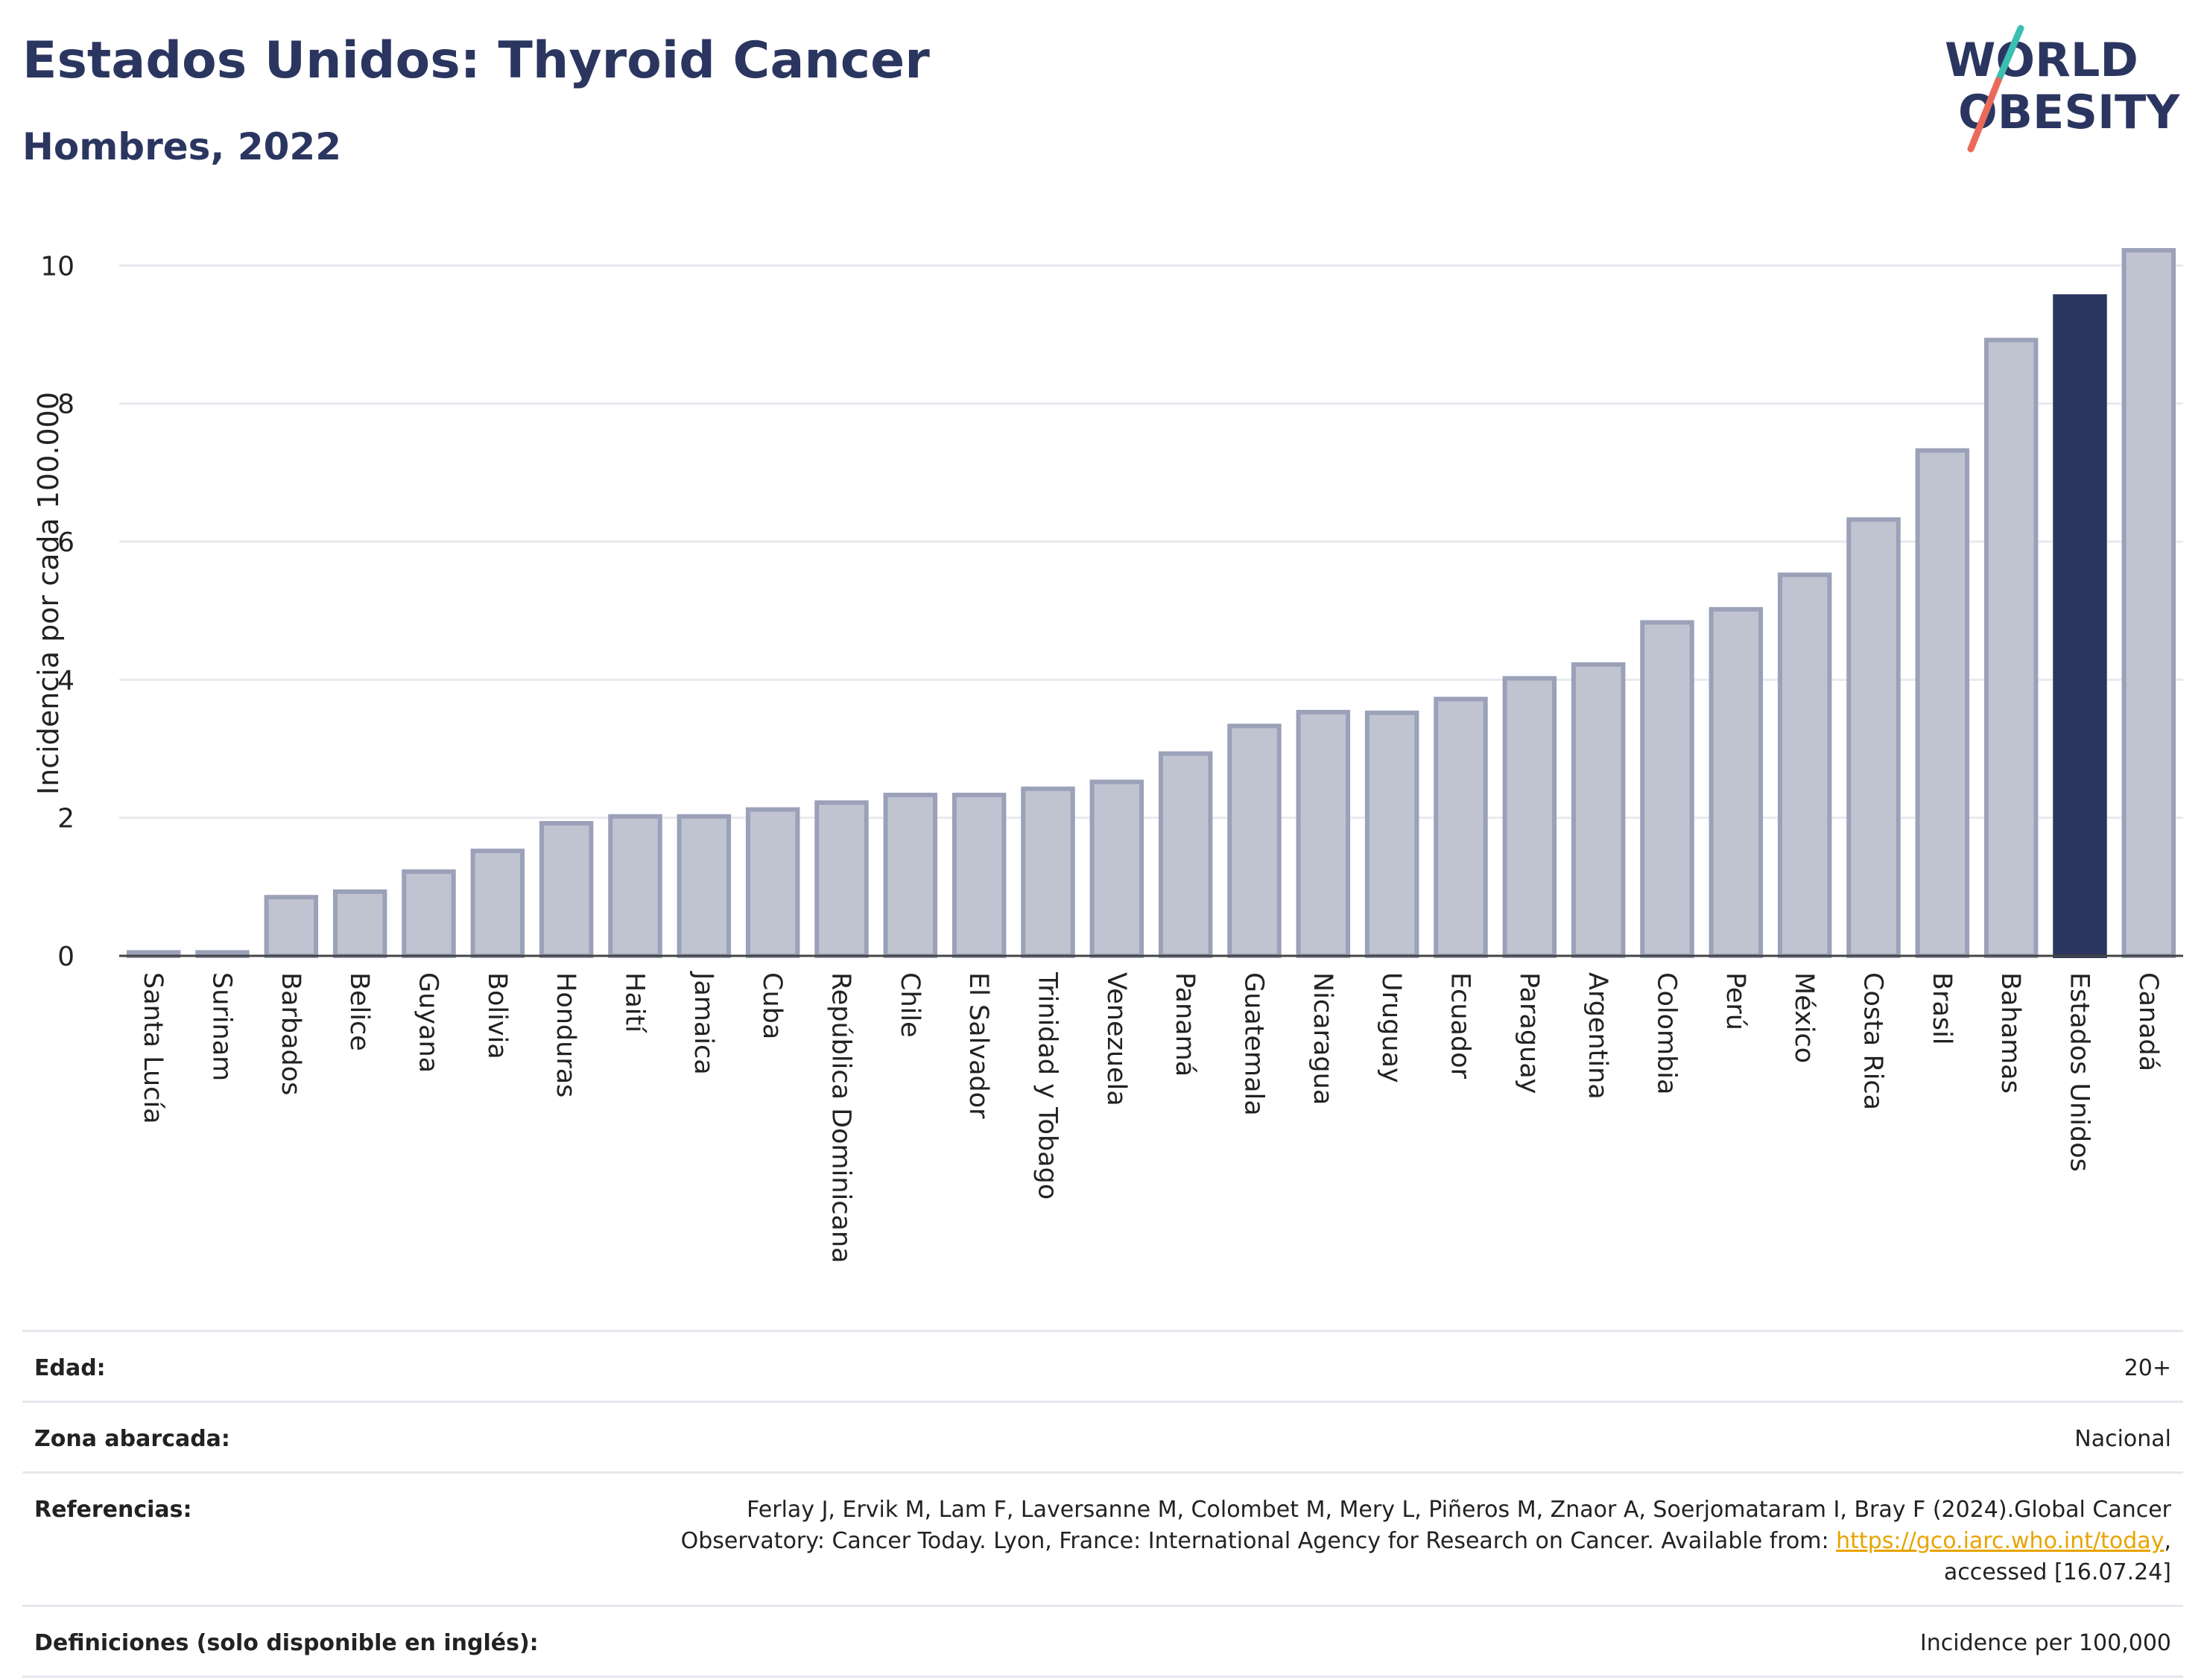 The image size is (2204, 1680). What do you see at coordinates (565, 1034) in the screenshot?
I see `x-tick-label: Honduras` at bounding box center [565, 1034].